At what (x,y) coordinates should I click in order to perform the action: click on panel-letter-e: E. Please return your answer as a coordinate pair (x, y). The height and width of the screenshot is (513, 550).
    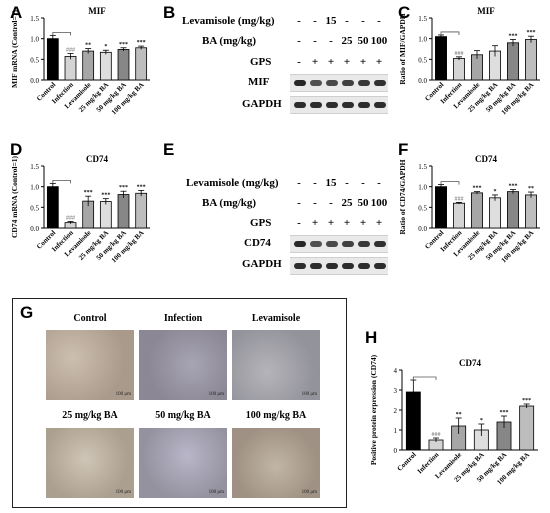
    Looking at the image, I should click on (169, 149).